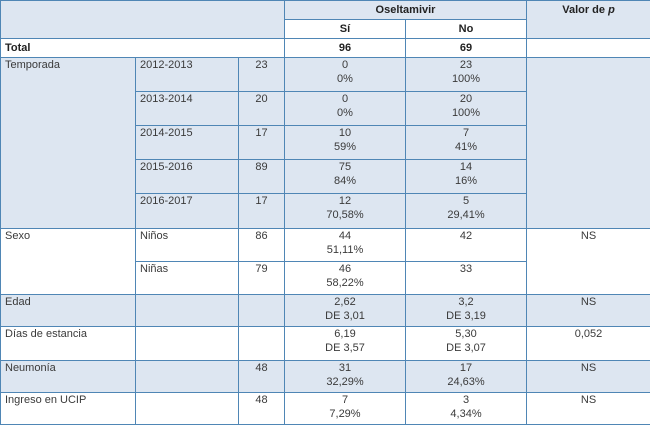  What do you see at coordinates (466, 343) in the screenshot?
I see `estancia-no: 5,30 DE 3,07` at bounding box center [466, 343].